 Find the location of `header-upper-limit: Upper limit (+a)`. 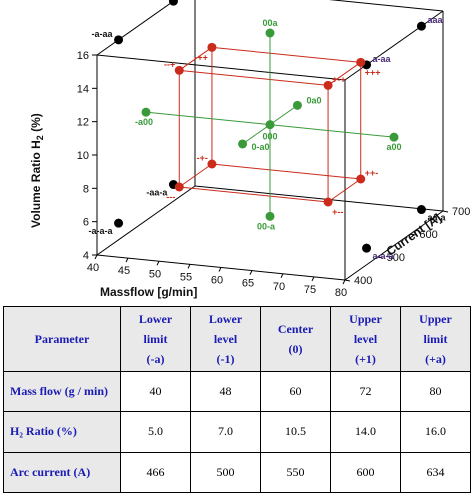

header-upper-limit: Upper limit (+a) is located at coordinates (435, 339).